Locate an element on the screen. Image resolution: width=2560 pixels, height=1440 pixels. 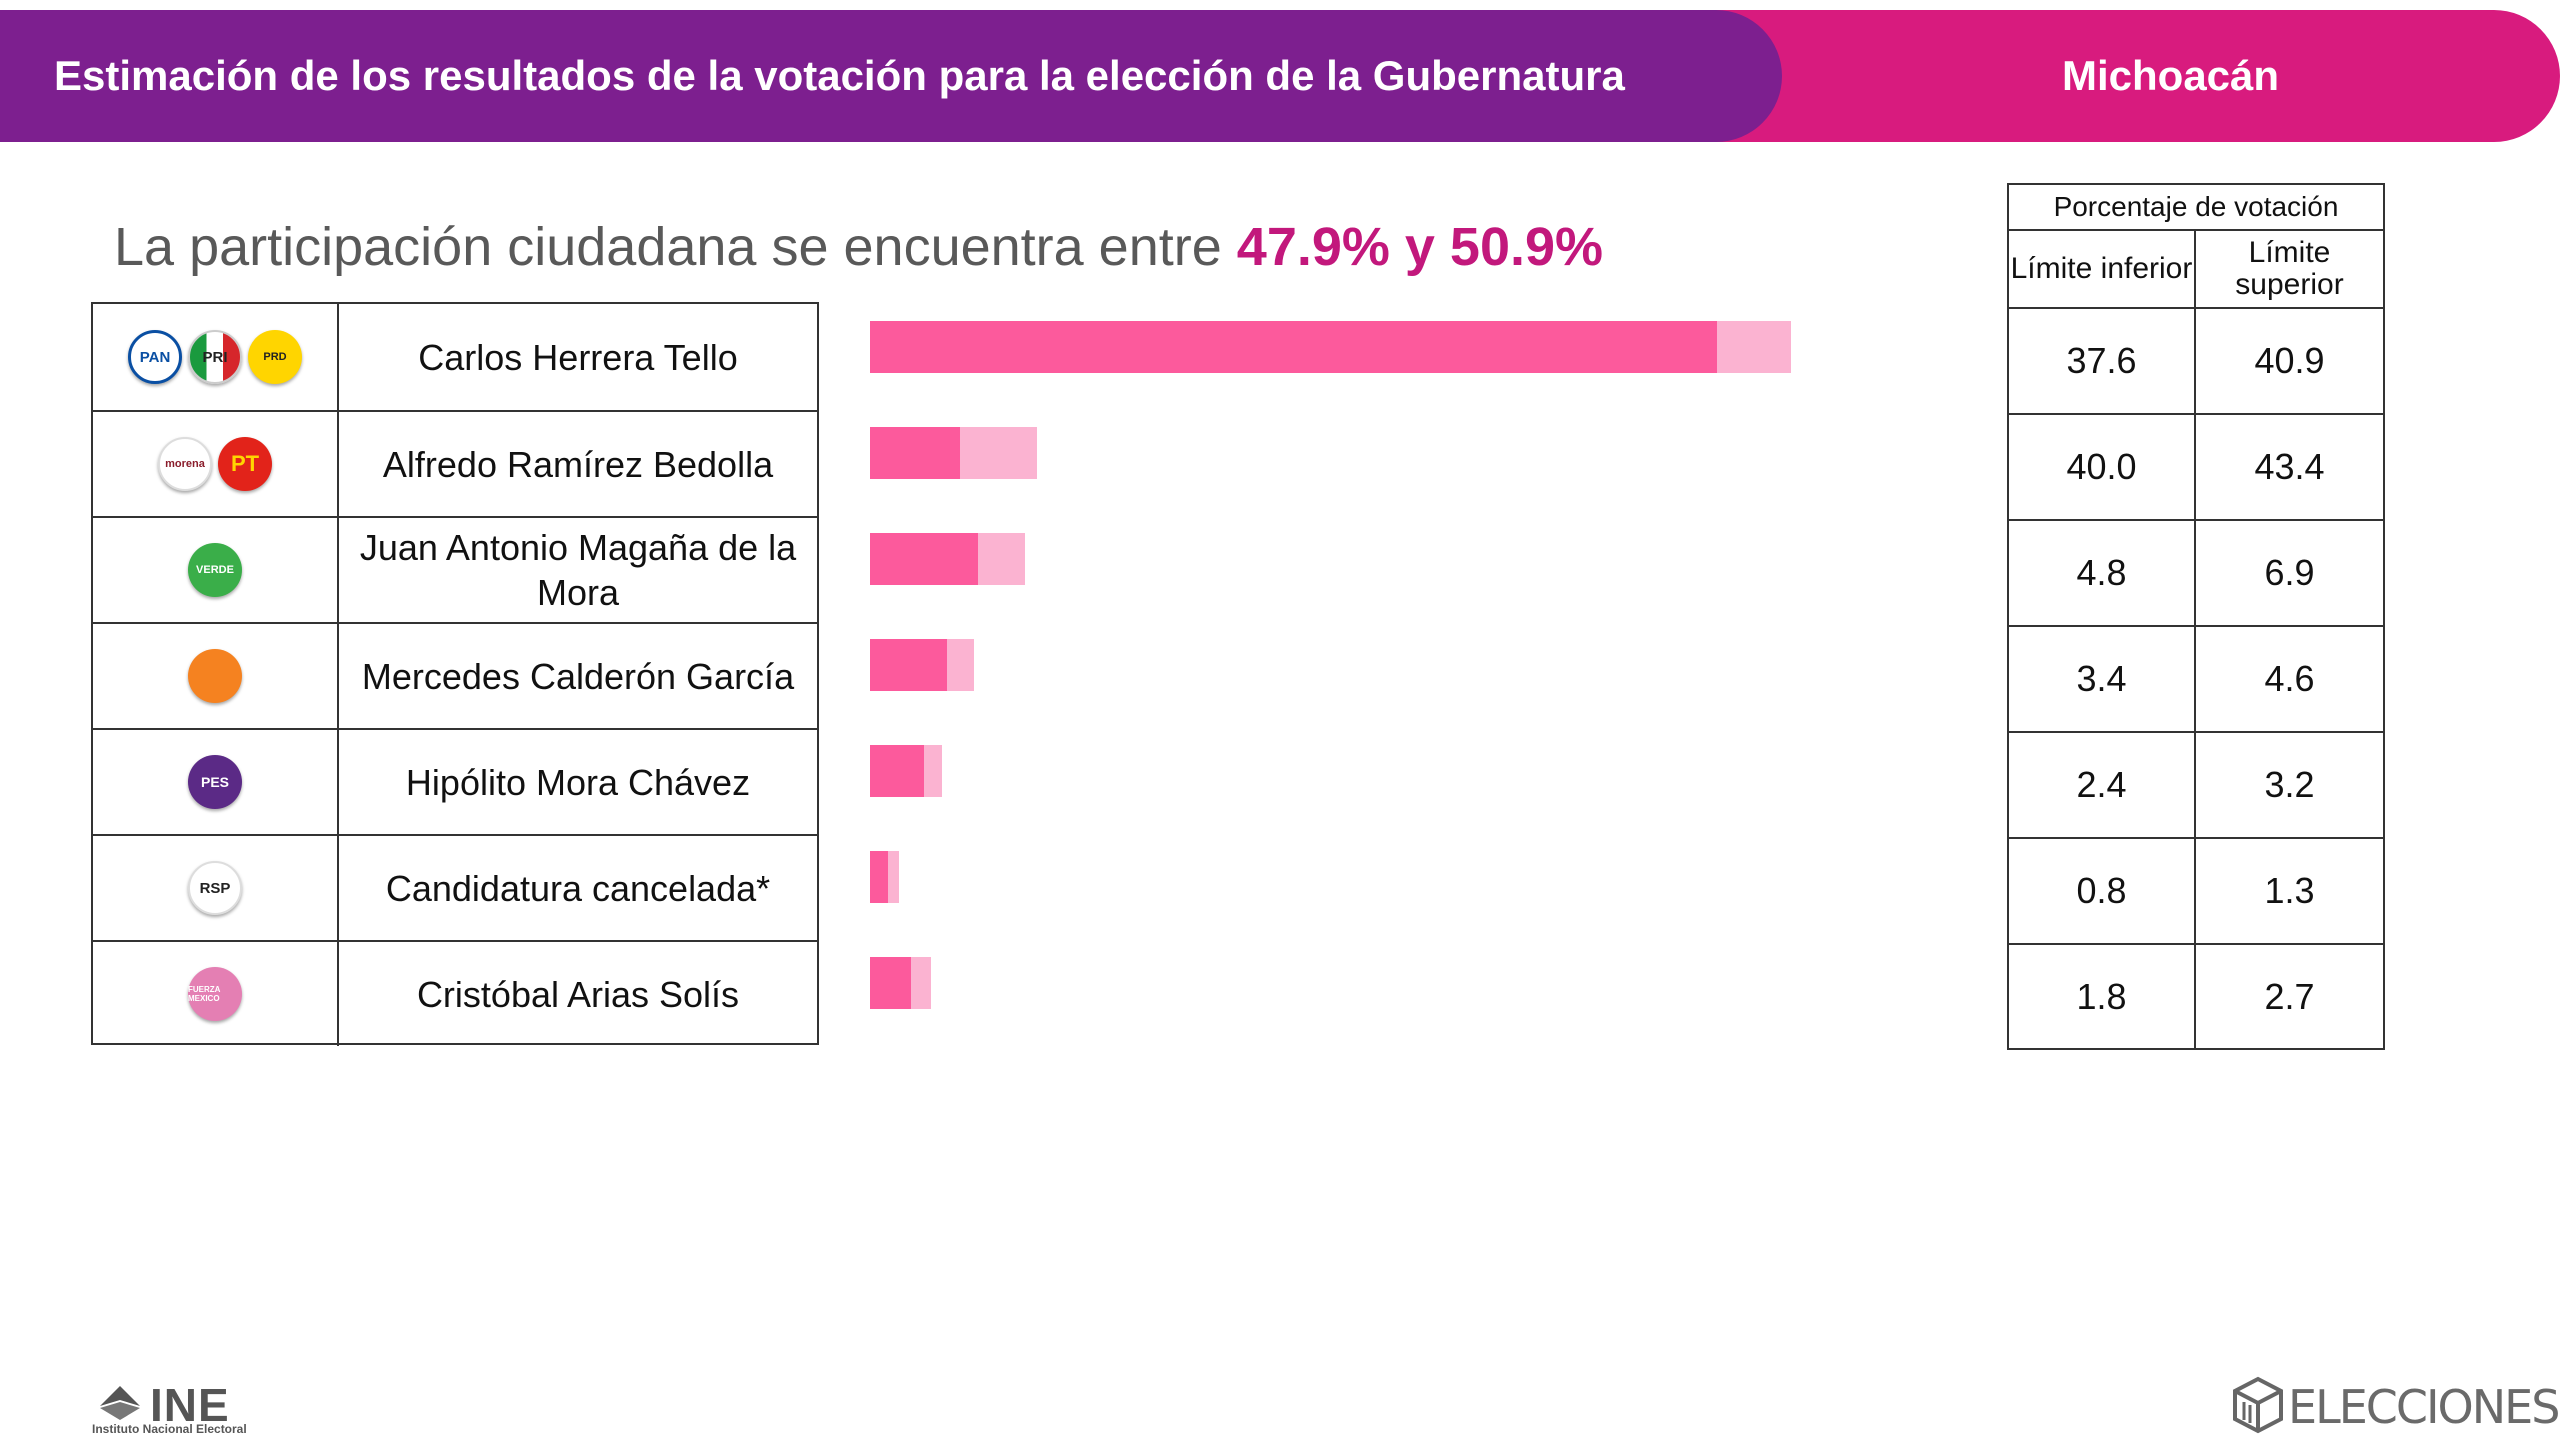
table-header-lower: Límite inferior is located at coordinates (2102, 269).